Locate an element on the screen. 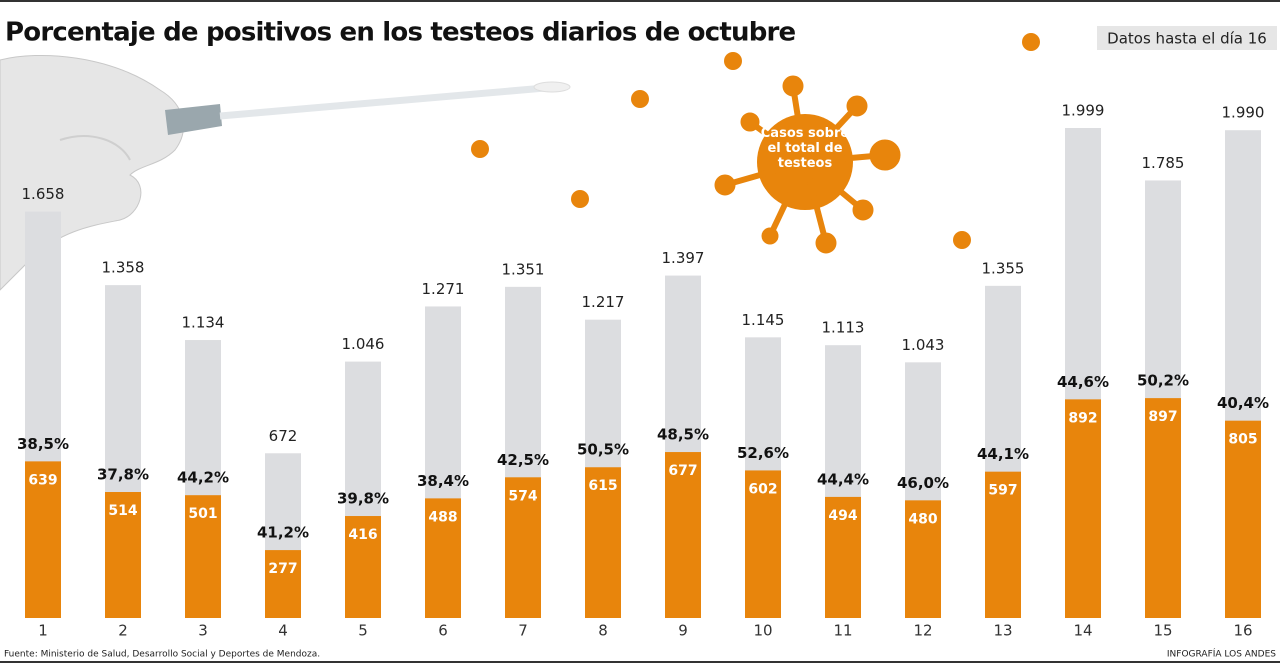 This screenshot has height=664, width=1280. total-label: 1.355 is located at coordinates (1003, 268).